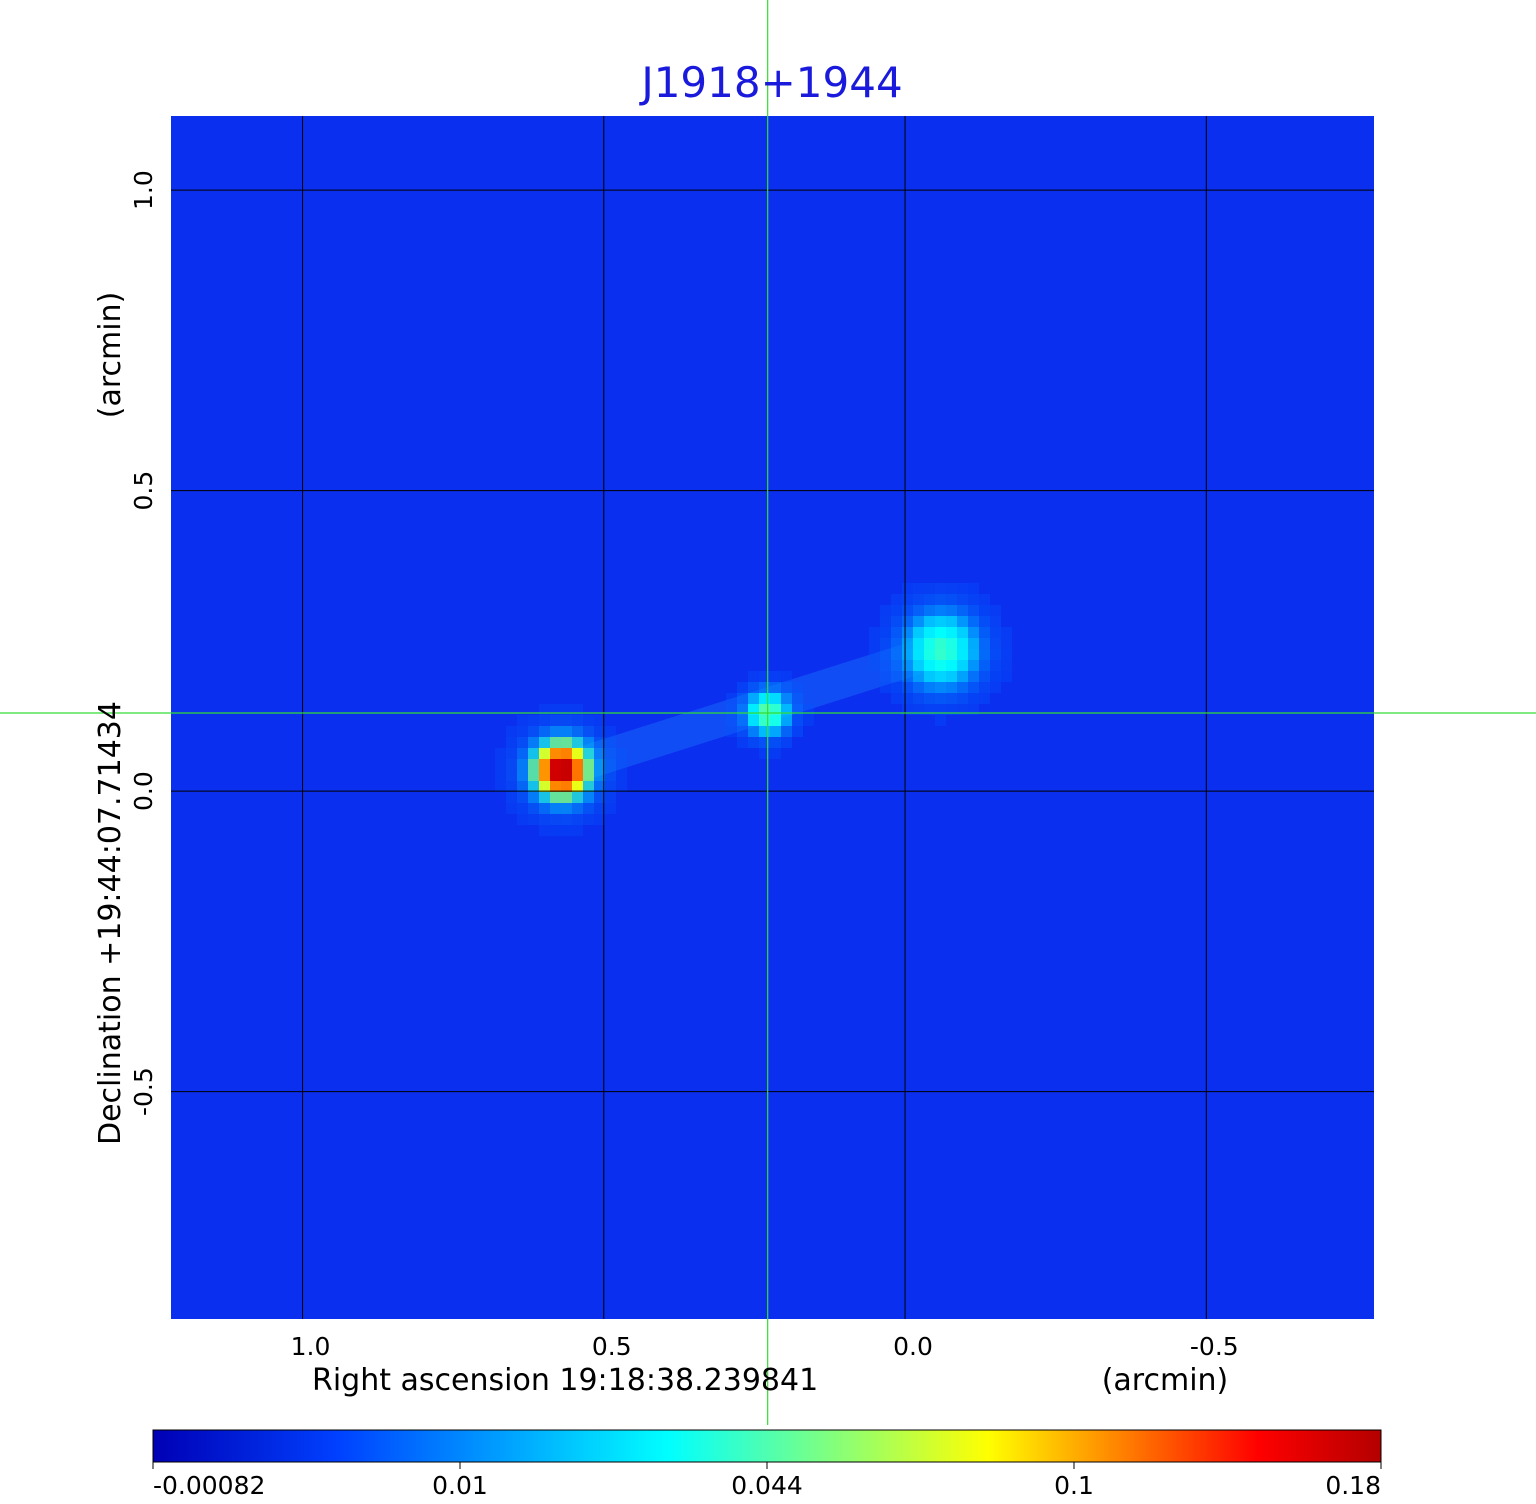 This screenshot has height=1504, width=1536. What do you see at coordinates (770, 82) in the screenshot?
I see `chart-title: J1918+1944` at bounding box center [770, 82].